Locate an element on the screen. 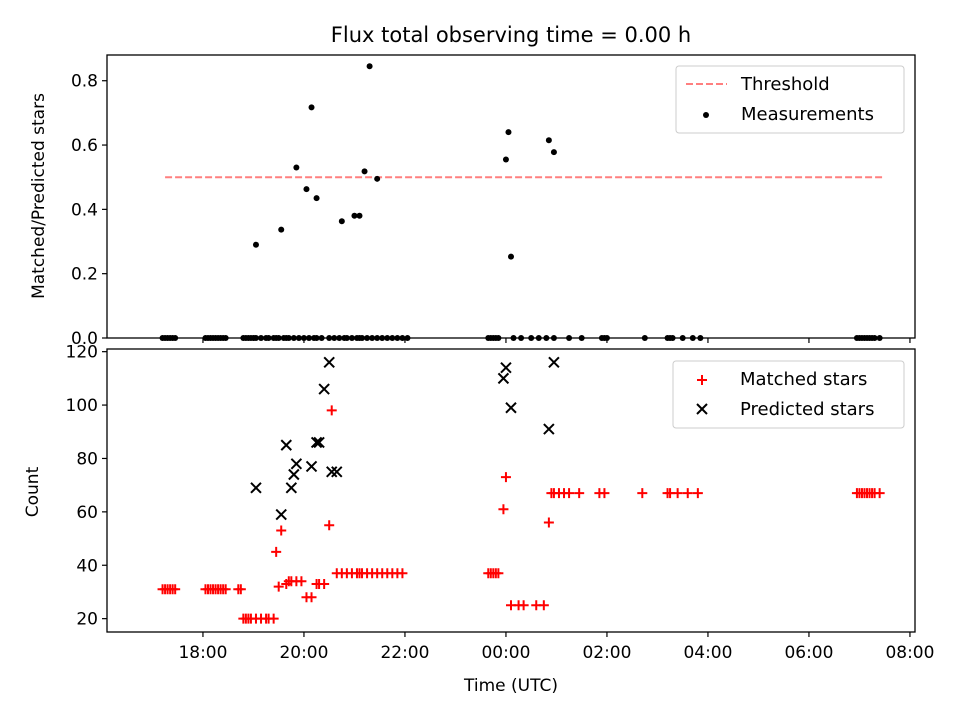 The image size is (960, 724). legend-matched-label: Matched stars is located at coordinates (803, 379).